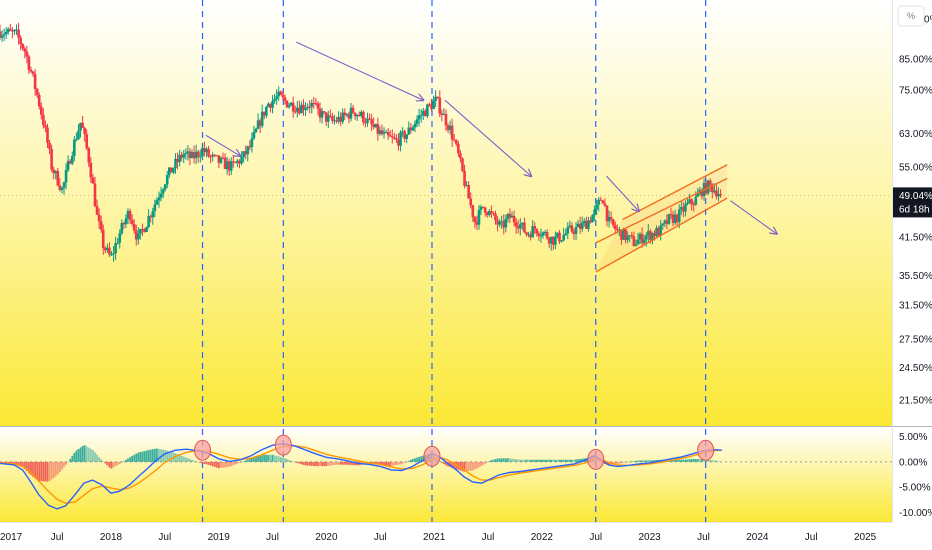  What do you see at coordinates (622, 193) in the screenshot?
I see `trend-arrow` at bounding box center [622, 193].